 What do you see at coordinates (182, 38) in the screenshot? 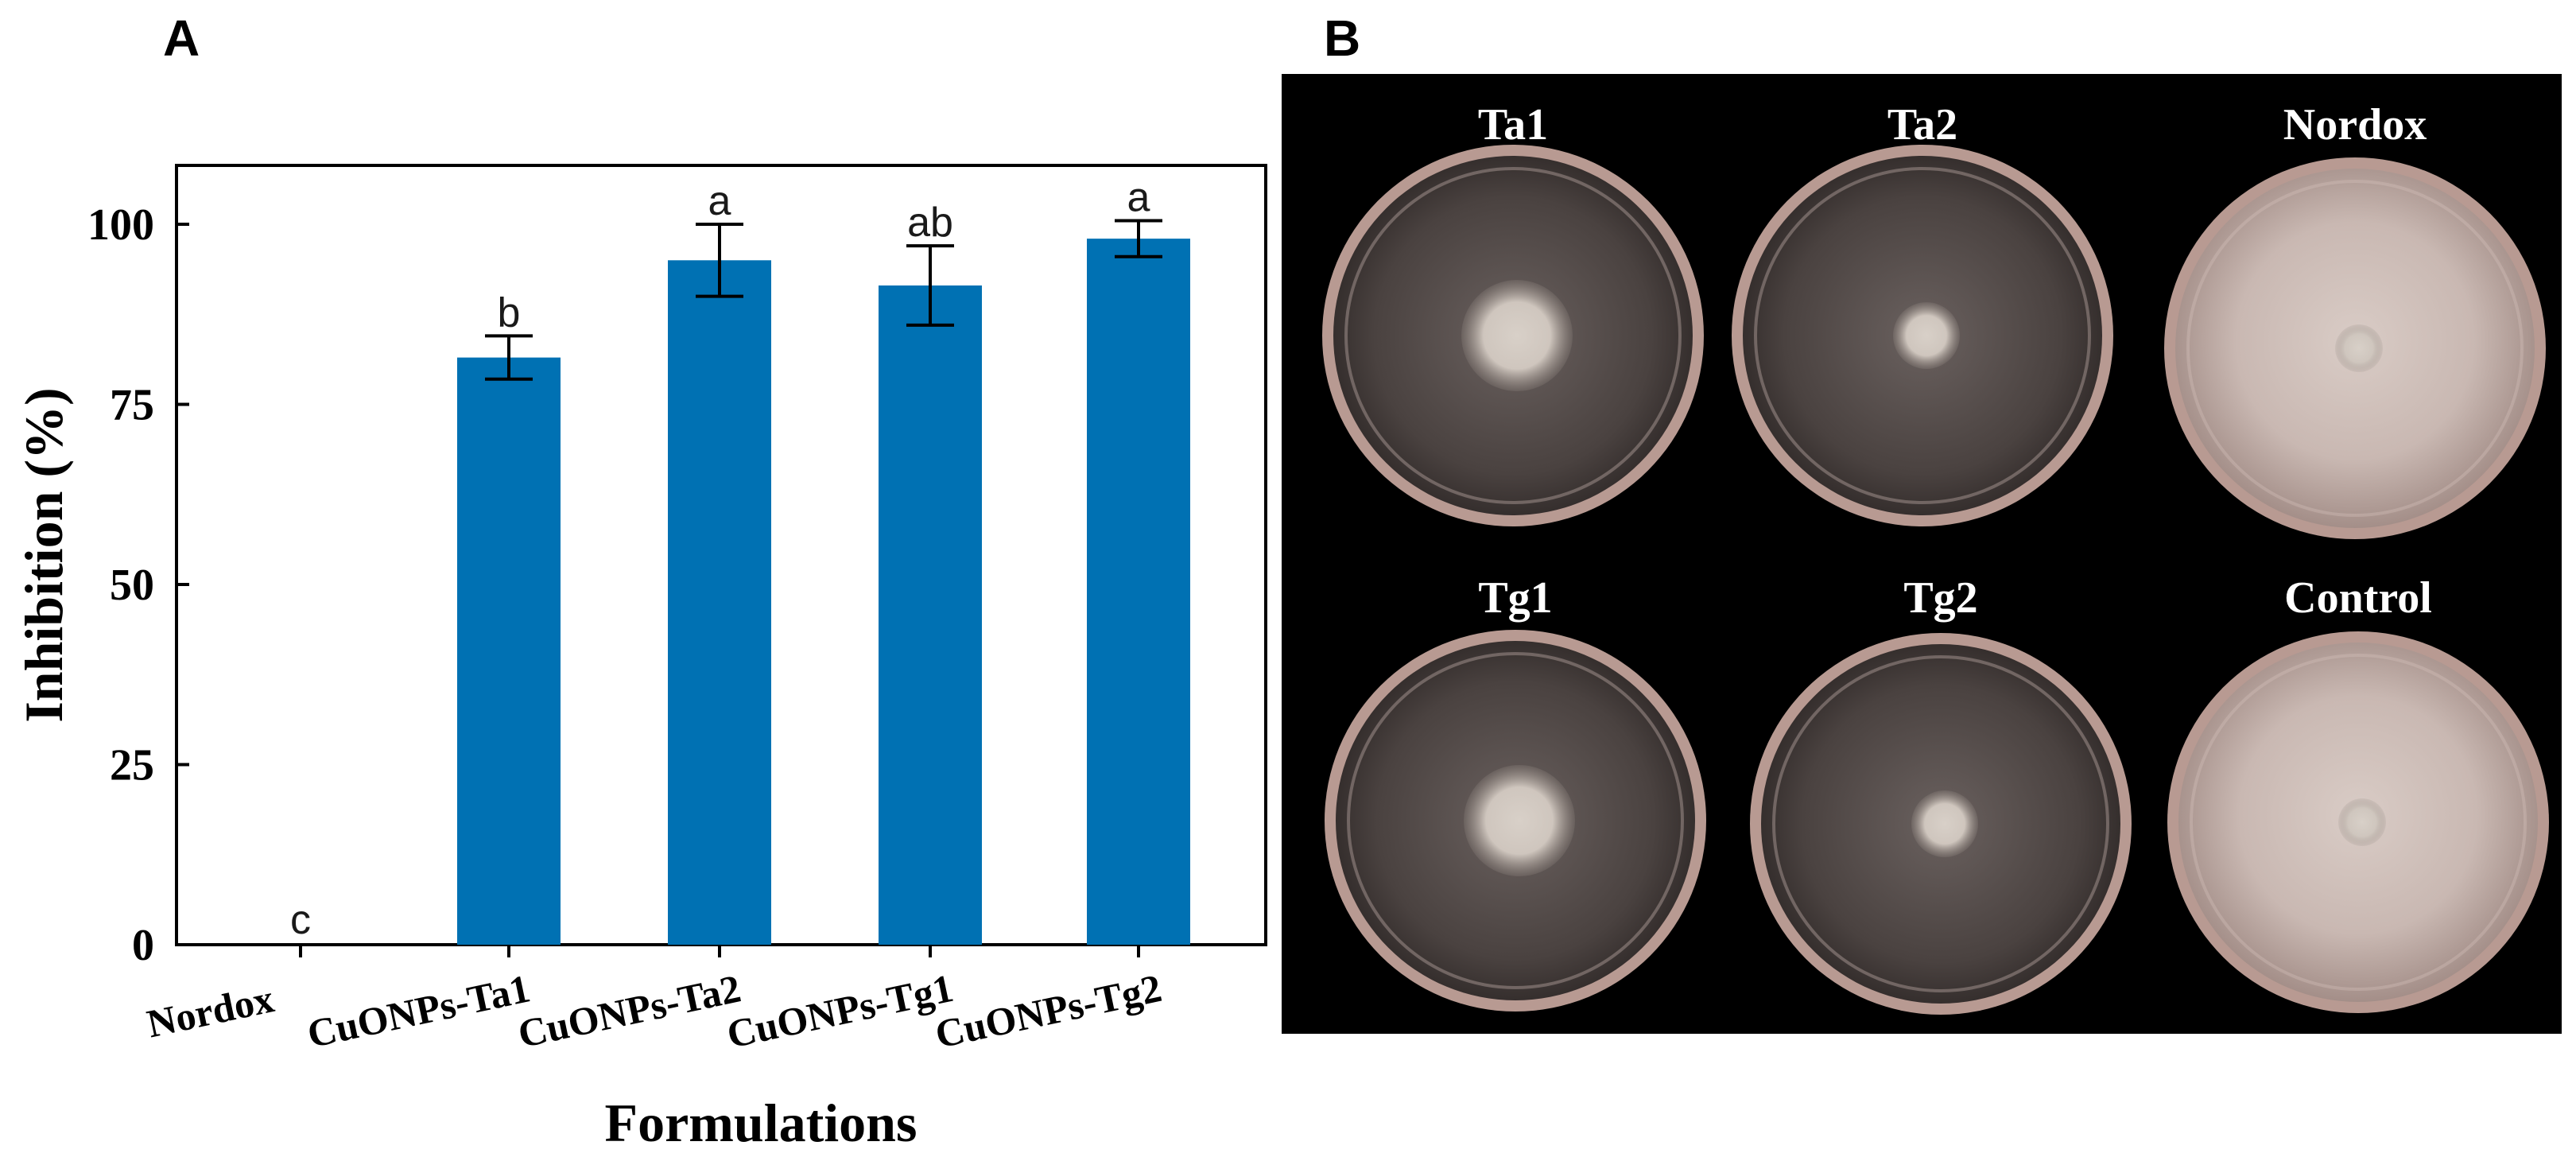
I see `panel-letter-a: A` at bounding box center [182, 38].